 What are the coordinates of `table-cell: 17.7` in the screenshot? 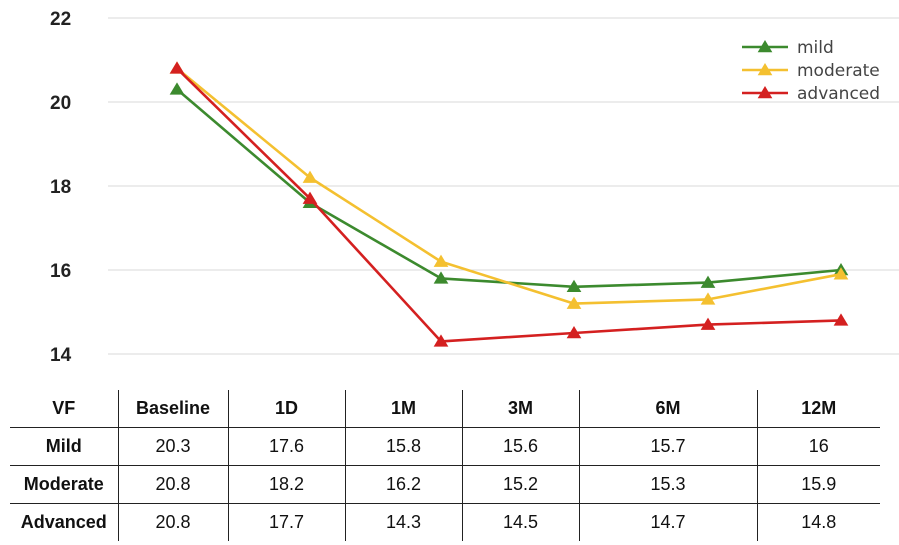 It's located at (286, 522).